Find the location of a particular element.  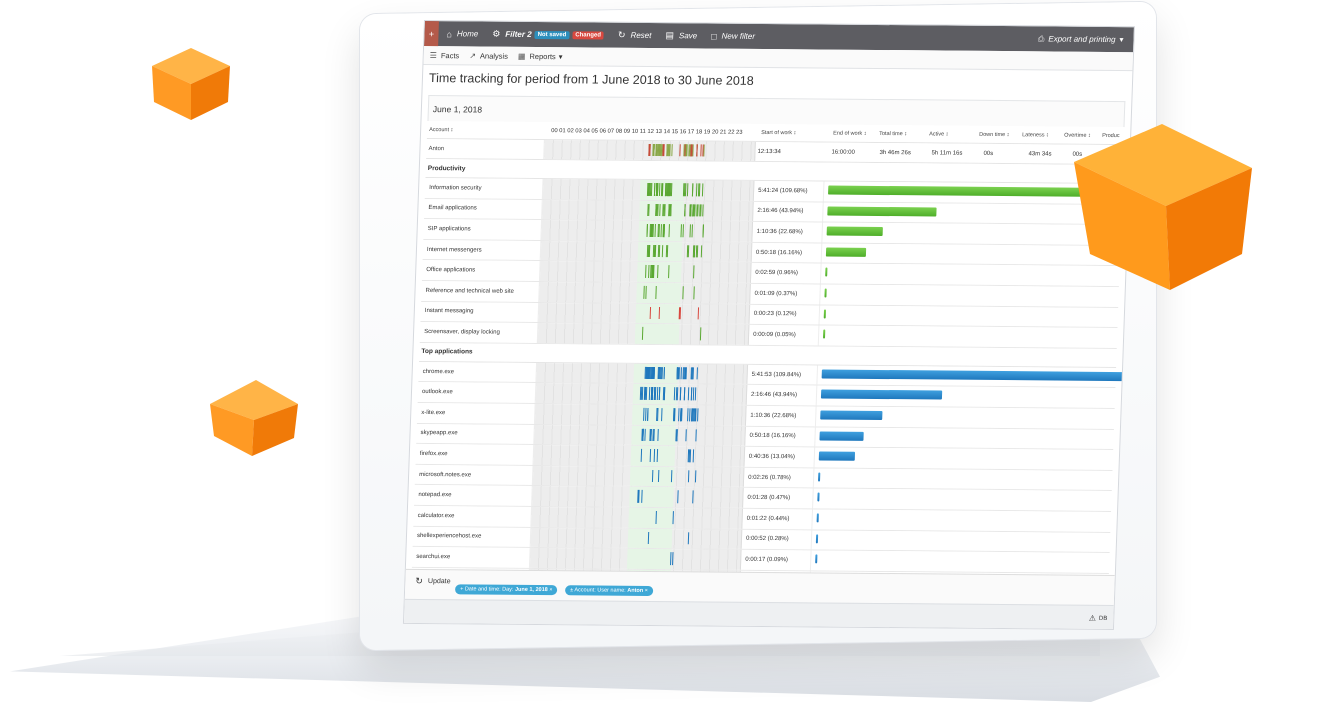

row-duration: 0:40:36 (13.04%) is located at coordinates (780, 457).